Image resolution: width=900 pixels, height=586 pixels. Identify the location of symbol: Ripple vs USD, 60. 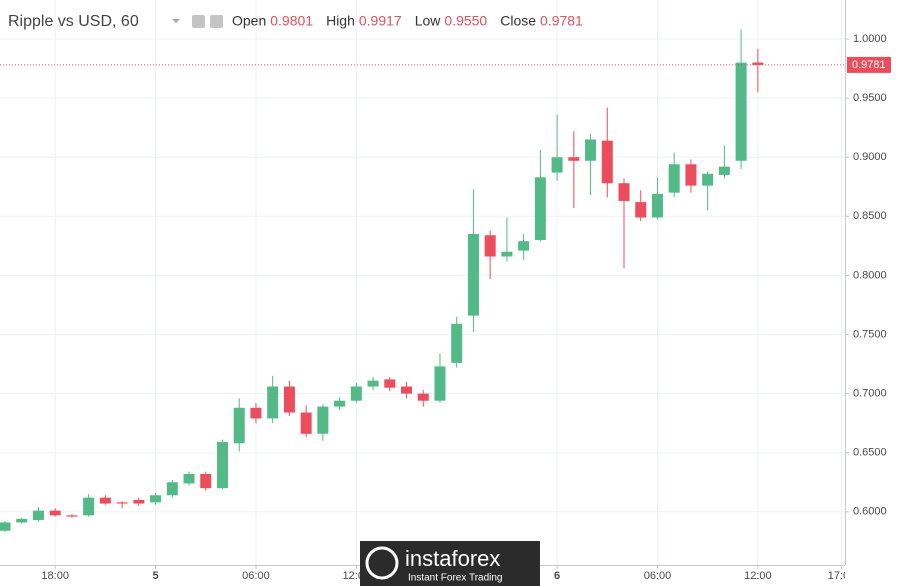
(73, 21).